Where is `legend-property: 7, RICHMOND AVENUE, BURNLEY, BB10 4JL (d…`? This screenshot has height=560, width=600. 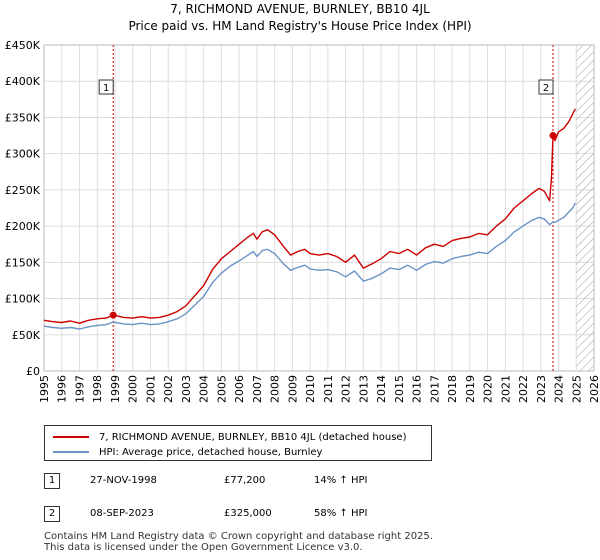 legend-property: 7, RICHMOND AVENUE, BURNLEY, BB10 4JL (d… is located at coordinates (230, 437).